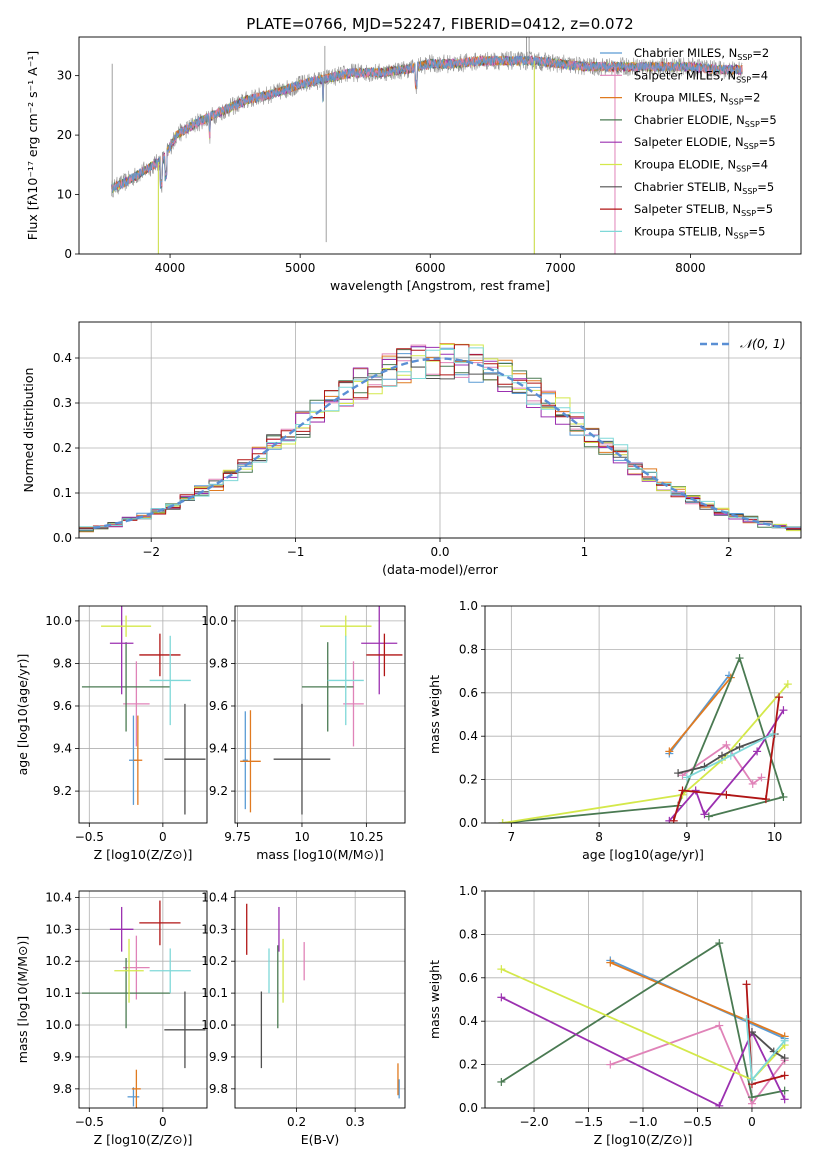 This screenshot has height=1170, width=819. What do you see at coordinates (32, 145) in the screenshot?
I see `y-axis-label: Flux [fλ10⁻¹⁷ erg cm⁻² s⁻¹ A⁻¹]` at bounding box center [32, 145].